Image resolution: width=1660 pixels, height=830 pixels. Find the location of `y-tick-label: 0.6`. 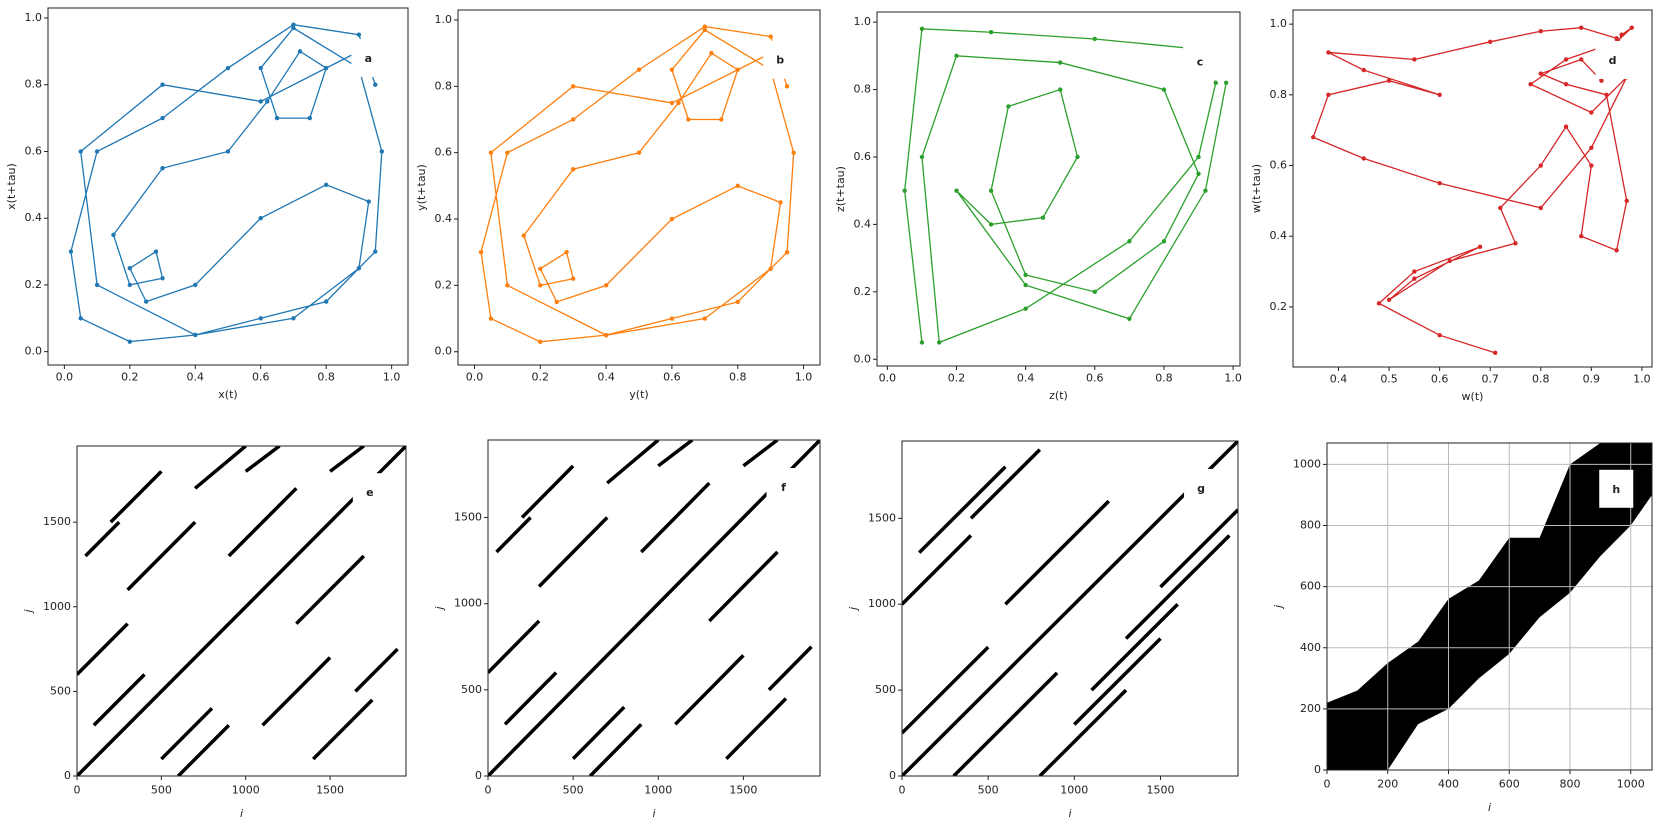

y-tick-label: 0.6 is located at coordinates (1279, 165).